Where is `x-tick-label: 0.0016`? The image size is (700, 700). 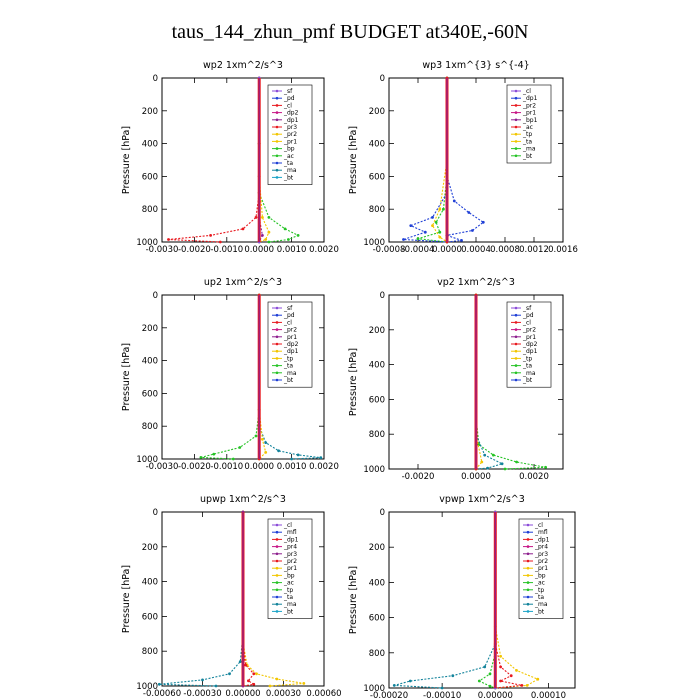
x-tick-label: 0.0016 is located at coordinates (563, 250).